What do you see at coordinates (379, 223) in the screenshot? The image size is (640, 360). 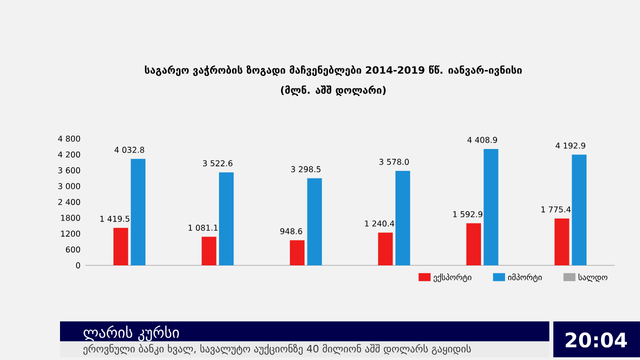 I see `data-label: 1 240.4` at bounding box center [379, 223].